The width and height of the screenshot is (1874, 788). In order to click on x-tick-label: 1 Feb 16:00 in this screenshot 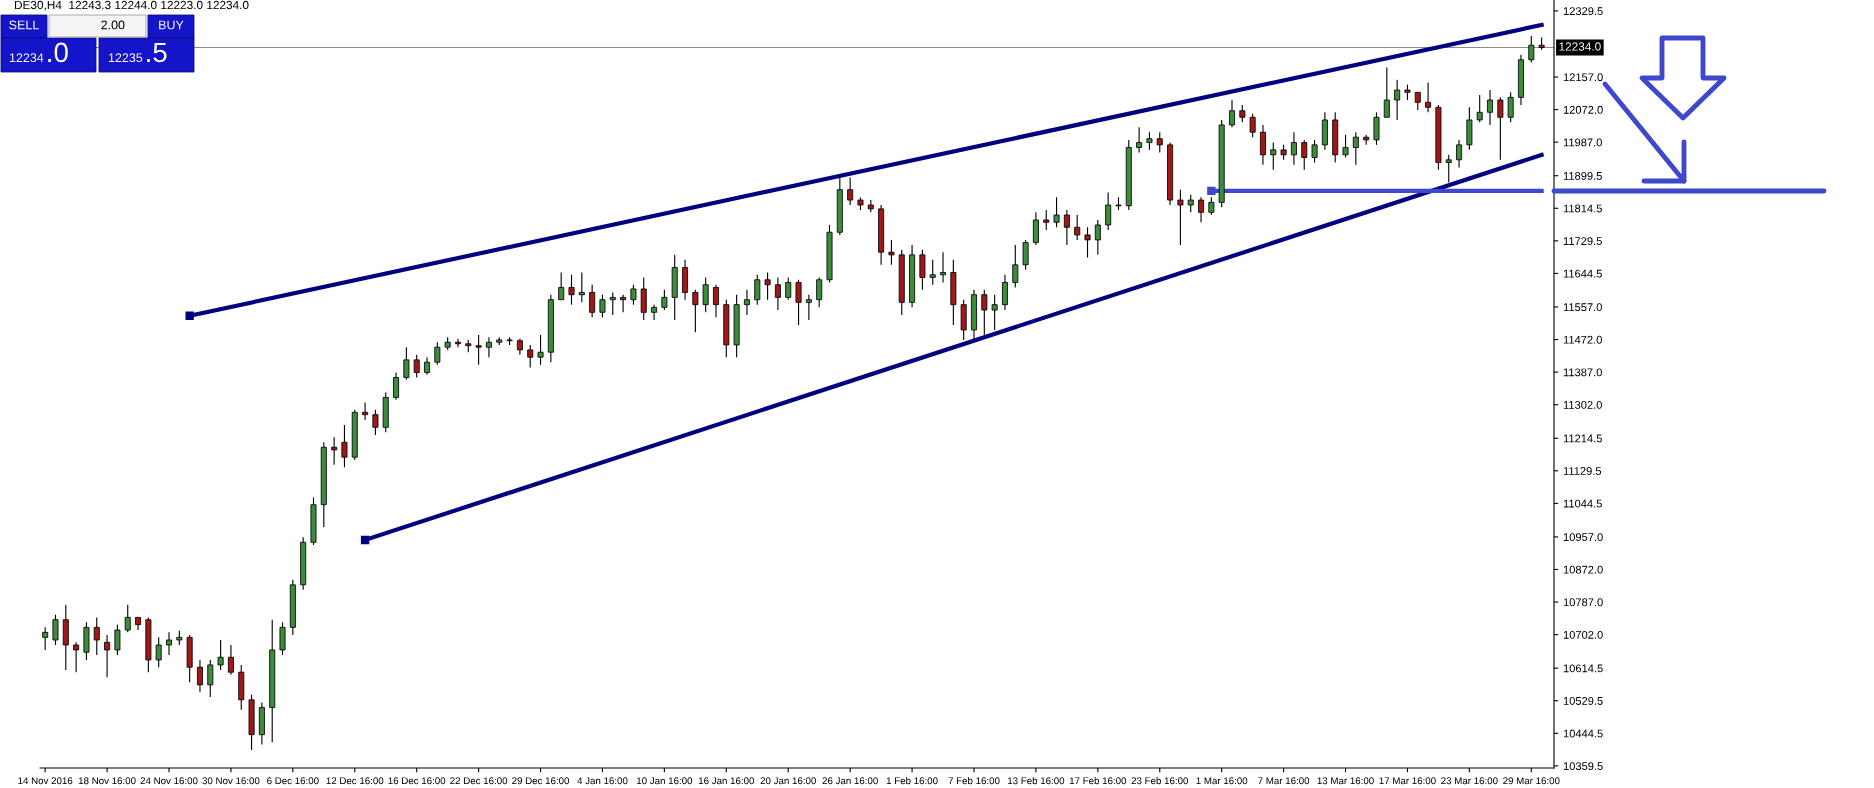, I will do `click(912, 781)`.